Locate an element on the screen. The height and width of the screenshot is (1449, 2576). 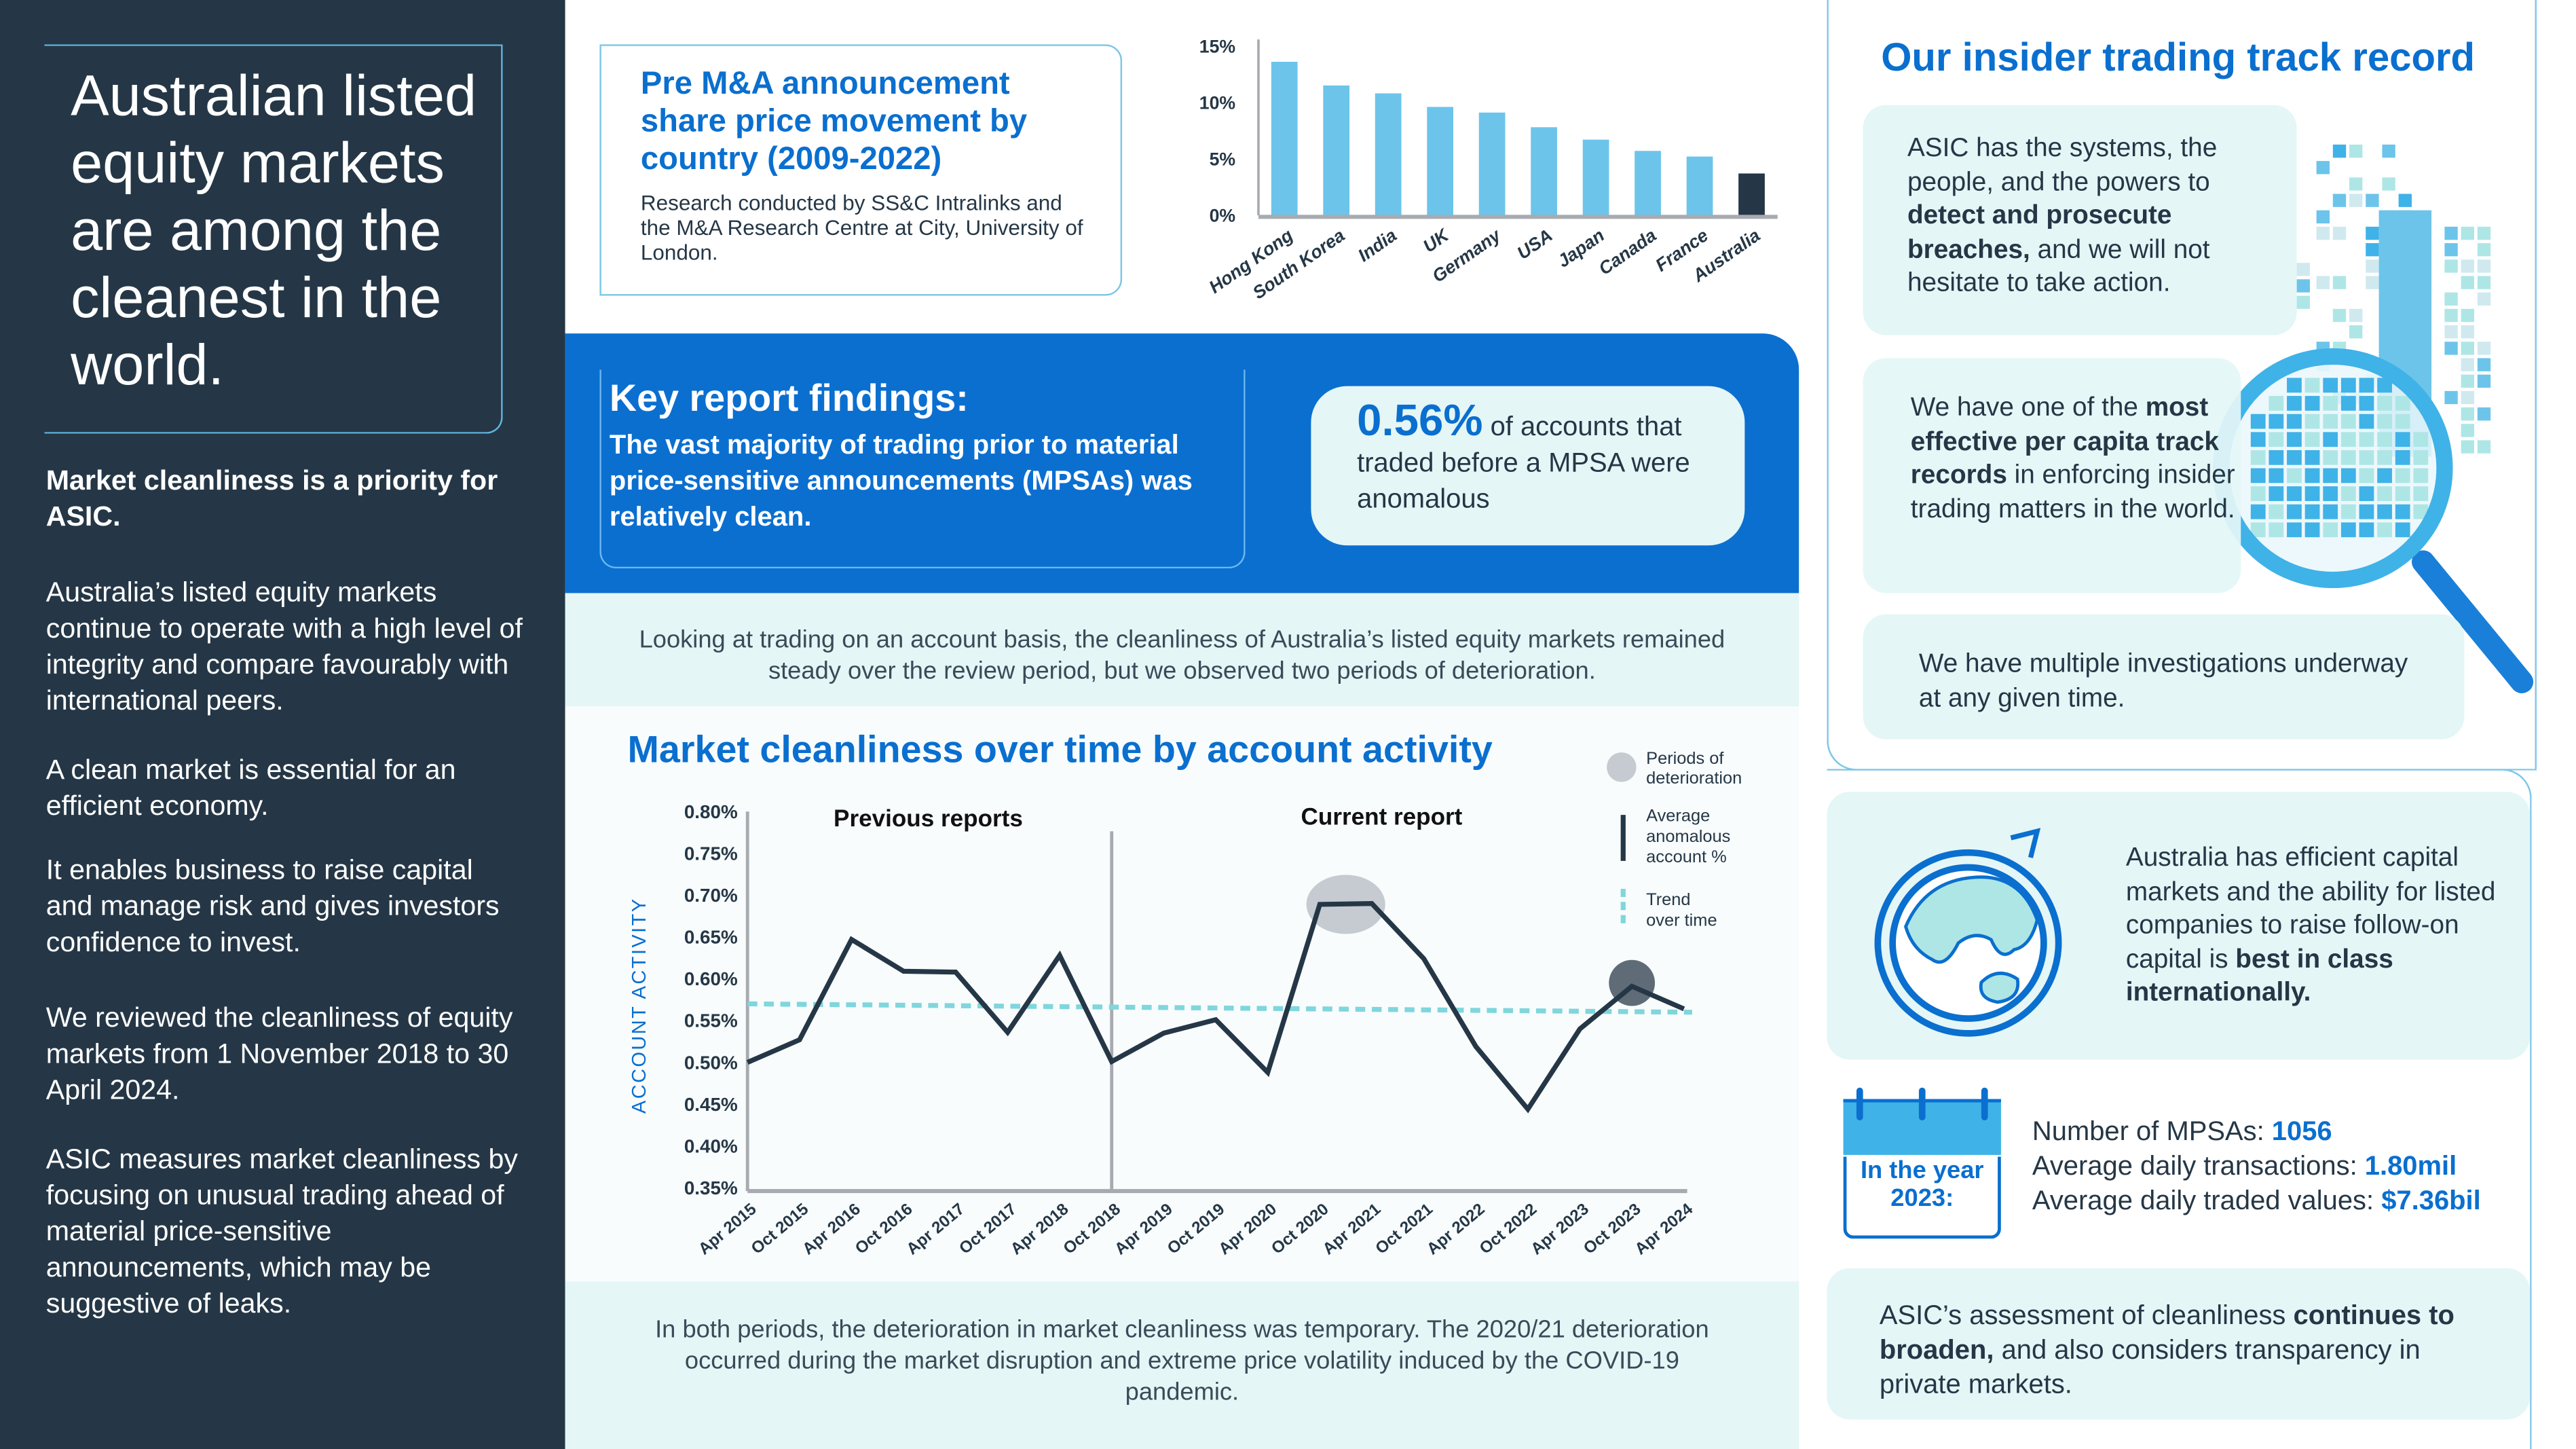
calendar-icon: In the year 2023: is located at coordinates (1922, 1164).